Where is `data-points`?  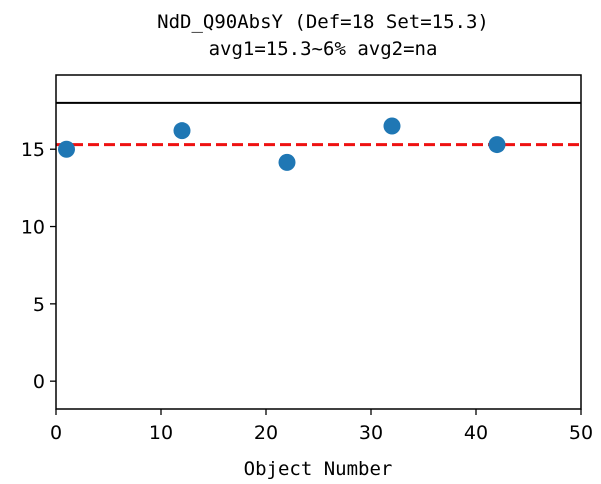 data-points is located at coordinates (282, 144).